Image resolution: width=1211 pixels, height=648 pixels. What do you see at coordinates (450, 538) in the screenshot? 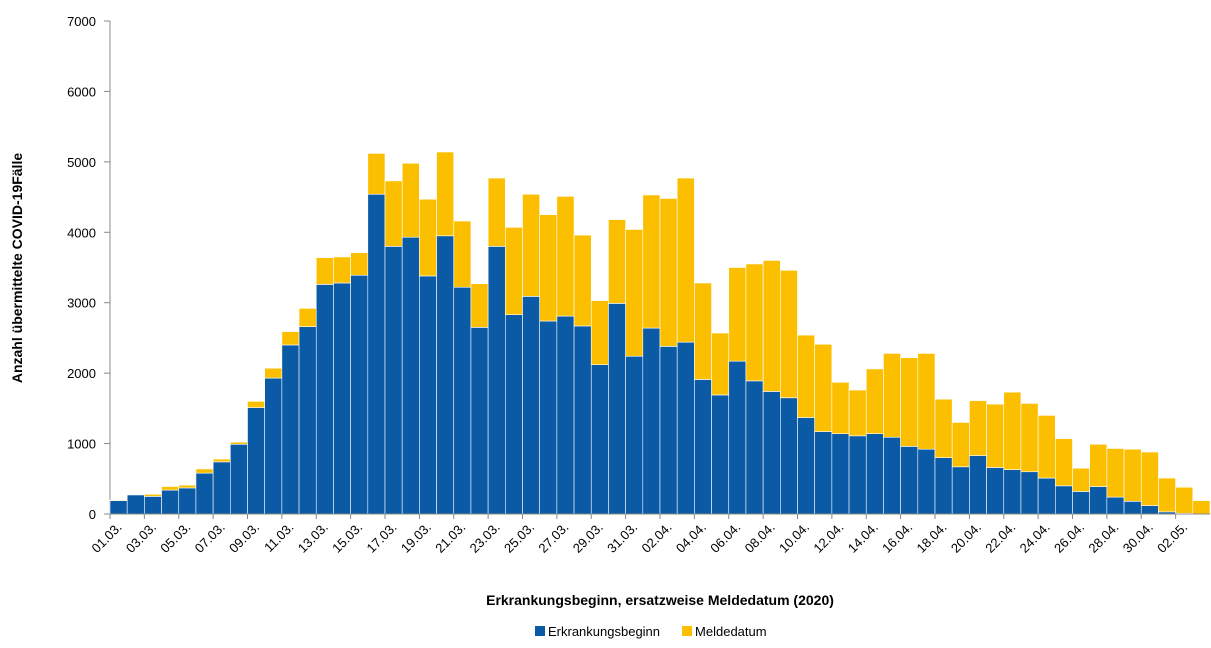
I see `x-tick-label: 21.03.` at bounding box center [450, 538].